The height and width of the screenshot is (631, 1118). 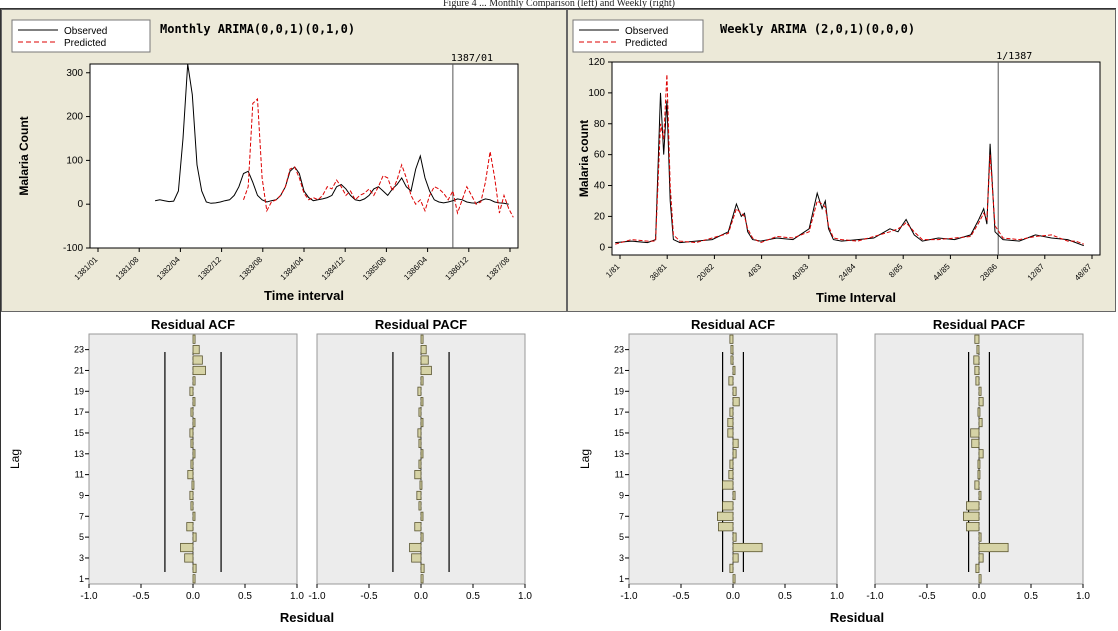 I want to click on y-tick-label: 100, so click(x=74, y=160).